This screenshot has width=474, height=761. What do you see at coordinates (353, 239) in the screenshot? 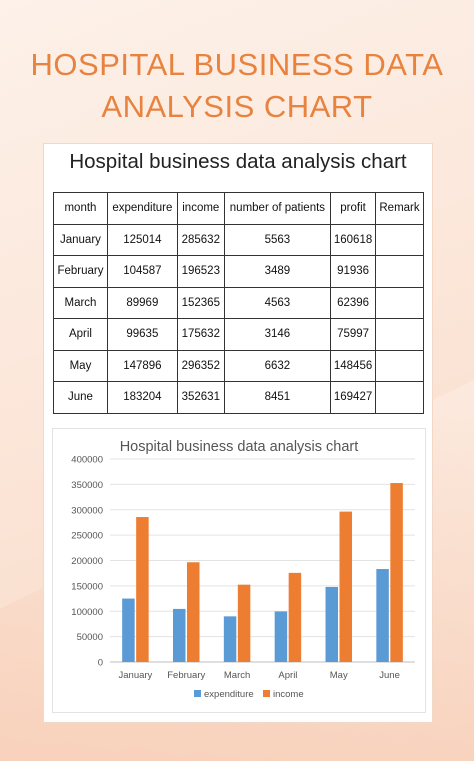
I see `cell-profit: 160618` at bounding box center [353, 239].